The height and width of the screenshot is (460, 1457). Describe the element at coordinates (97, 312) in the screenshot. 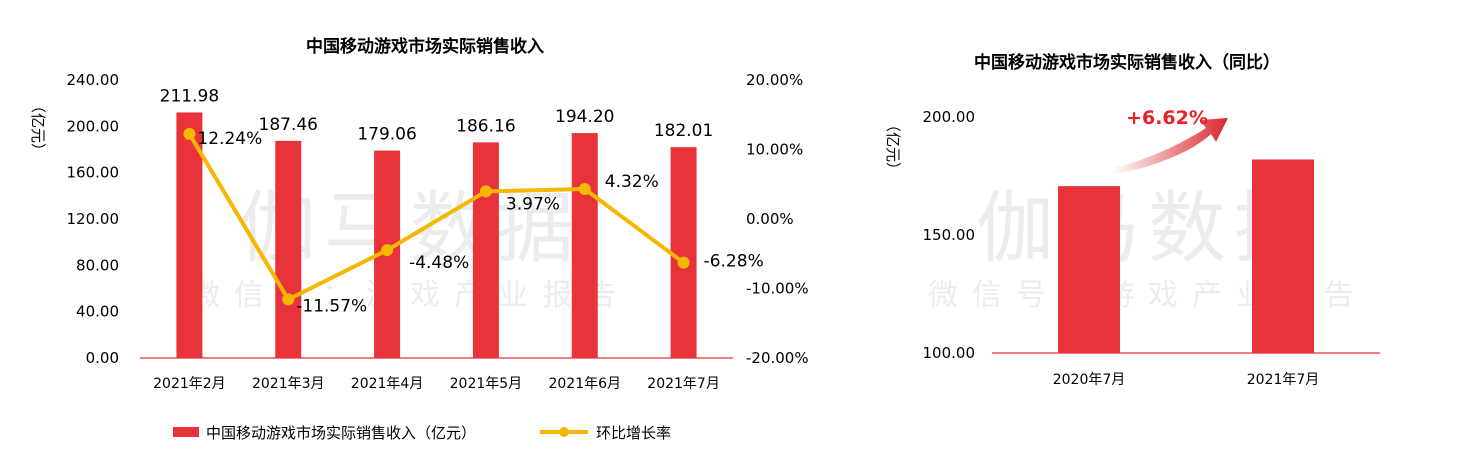

I see `left-y-tick-label: 40.00` at that location.